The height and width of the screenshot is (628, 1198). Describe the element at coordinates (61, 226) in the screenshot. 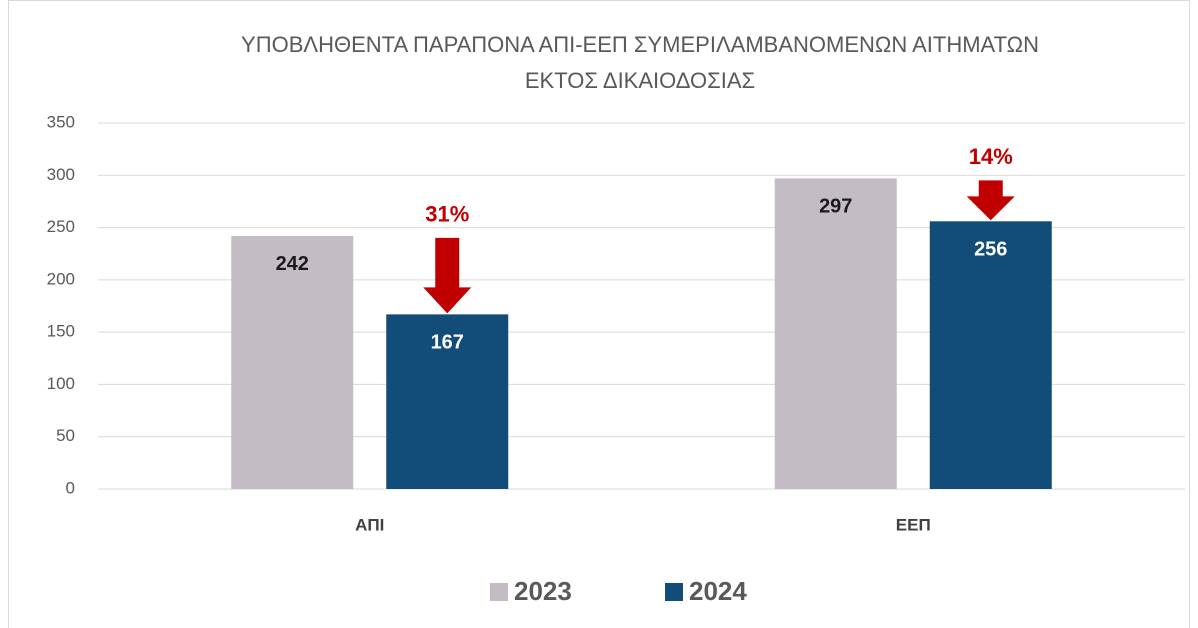

I see `y-tick-label: 250` at that location.